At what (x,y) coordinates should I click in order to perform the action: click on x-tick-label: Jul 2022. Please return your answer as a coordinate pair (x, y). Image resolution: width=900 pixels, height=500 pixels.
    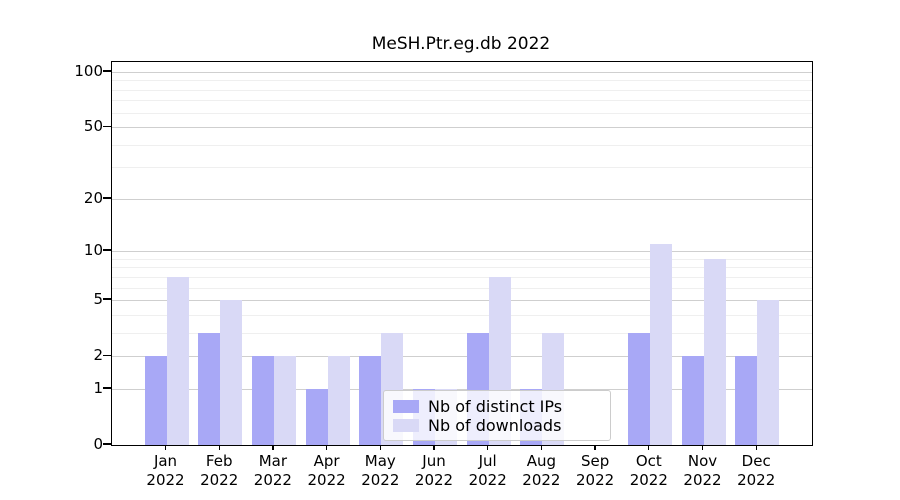
    Looking at the image, I should click on (488, 471).